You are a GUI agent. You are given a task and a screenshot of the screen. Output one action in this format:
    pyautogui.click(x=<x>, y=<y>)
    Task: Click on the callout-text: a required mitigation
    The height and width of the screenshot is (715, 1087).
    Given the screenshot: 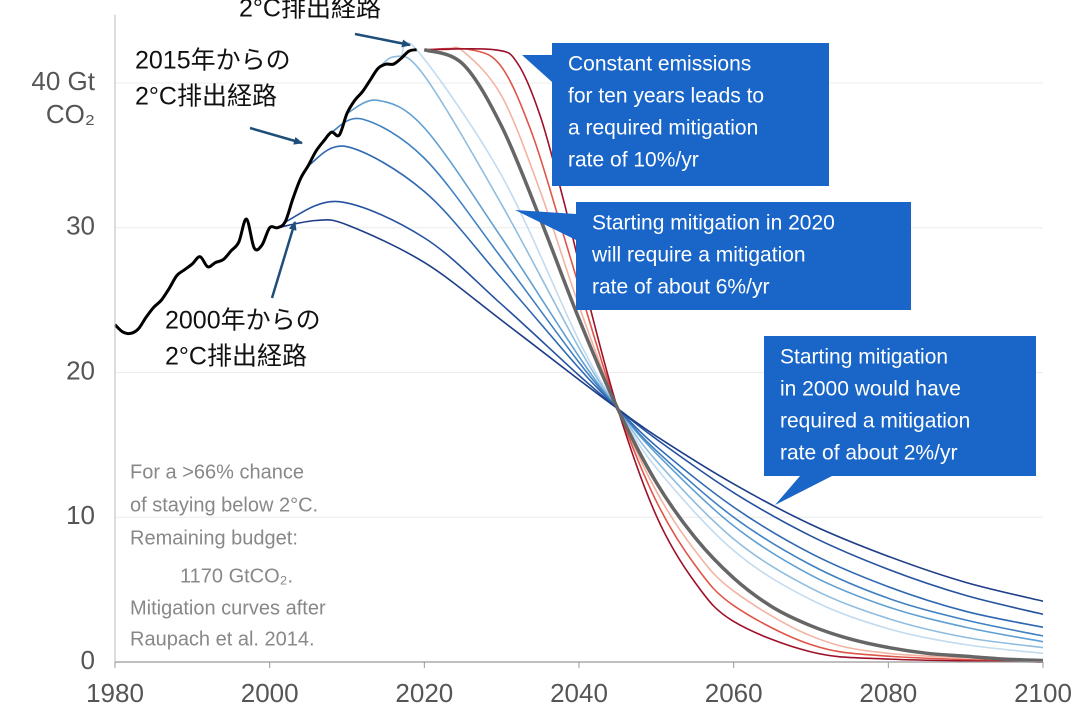 What is the action you would take?
    pyautogui.click(x=663, y=128)
    